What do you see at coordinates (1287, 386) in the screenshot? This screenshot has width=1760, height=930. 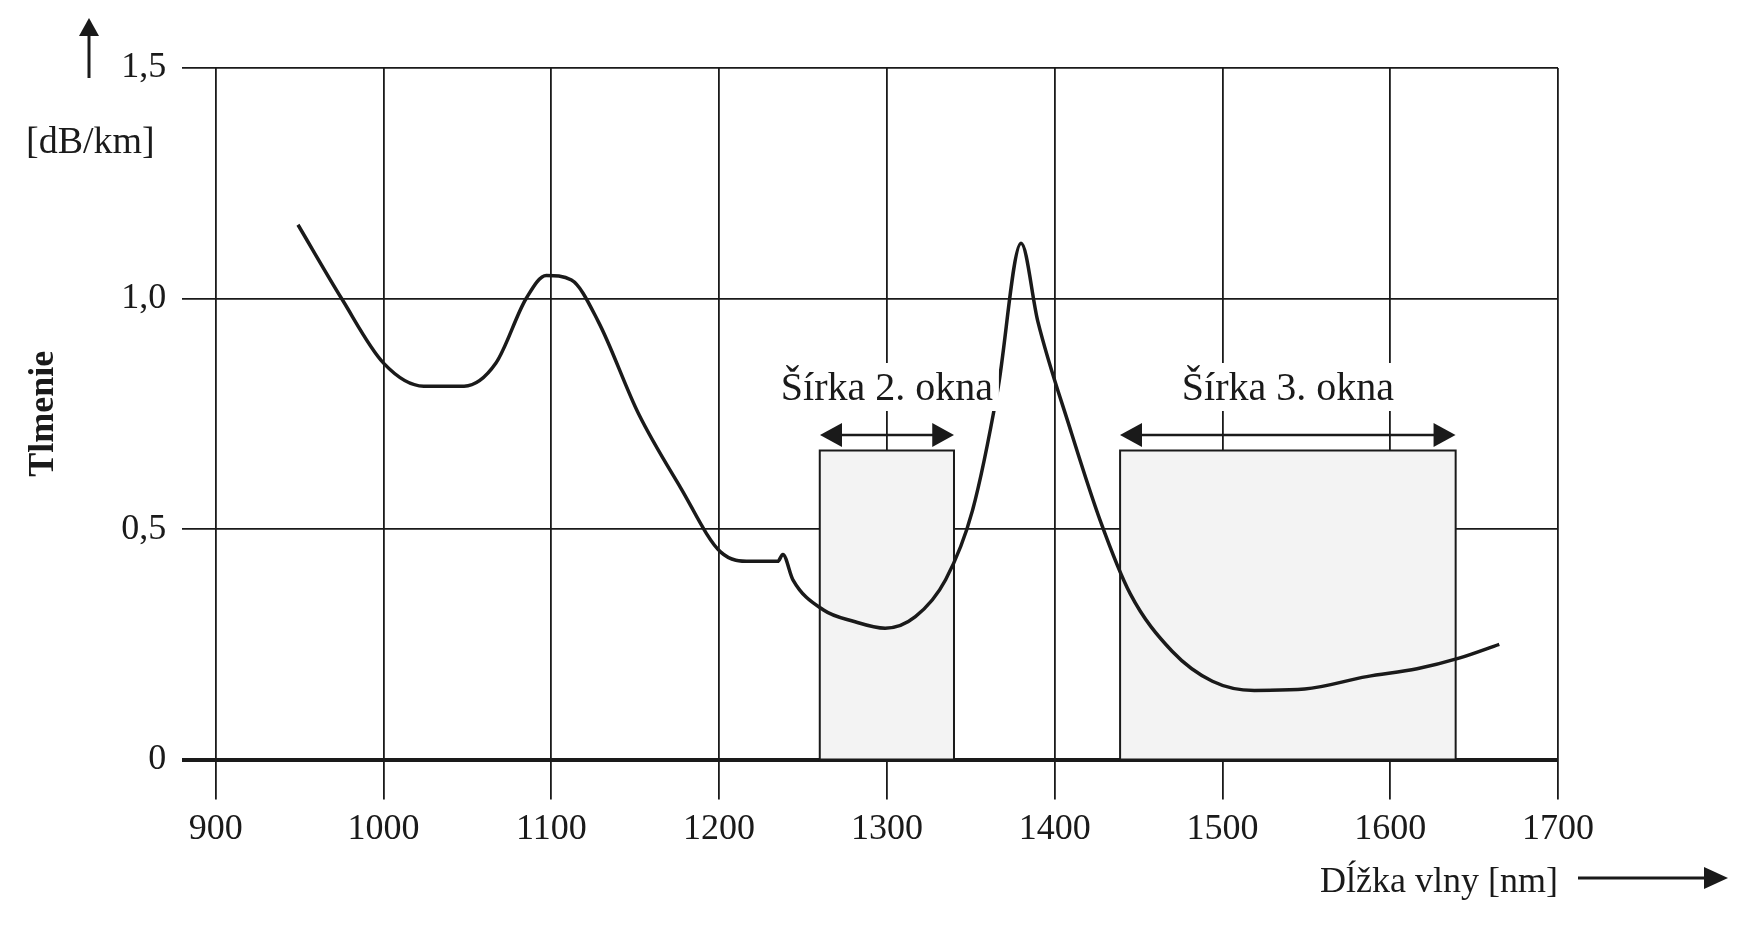 I see `band-label: Šírka 3. okna` at bounding box center [1287, 386].